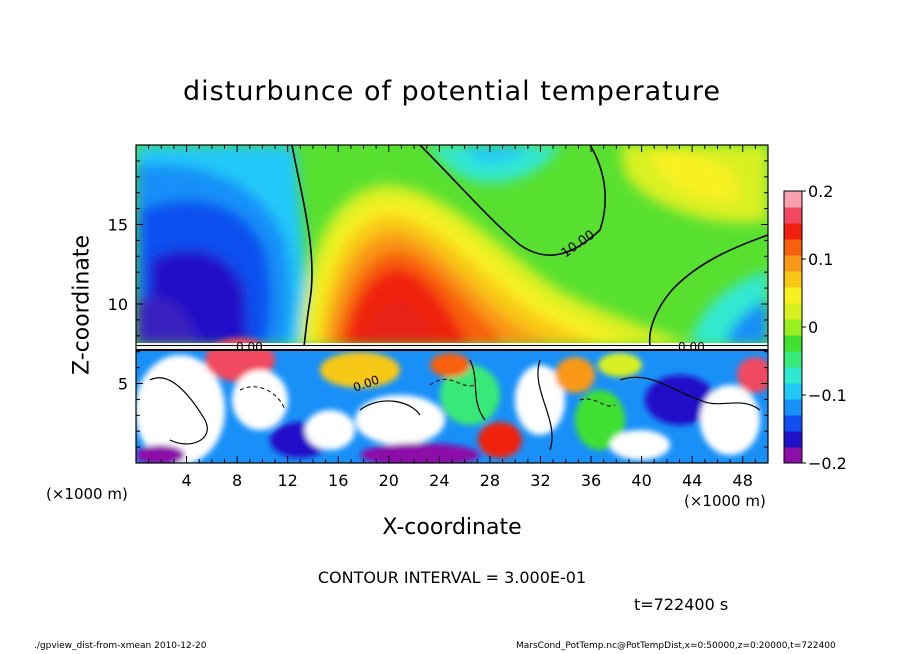  I want to click on x-unit-label-right: (×1000 m), so click(725, 501).